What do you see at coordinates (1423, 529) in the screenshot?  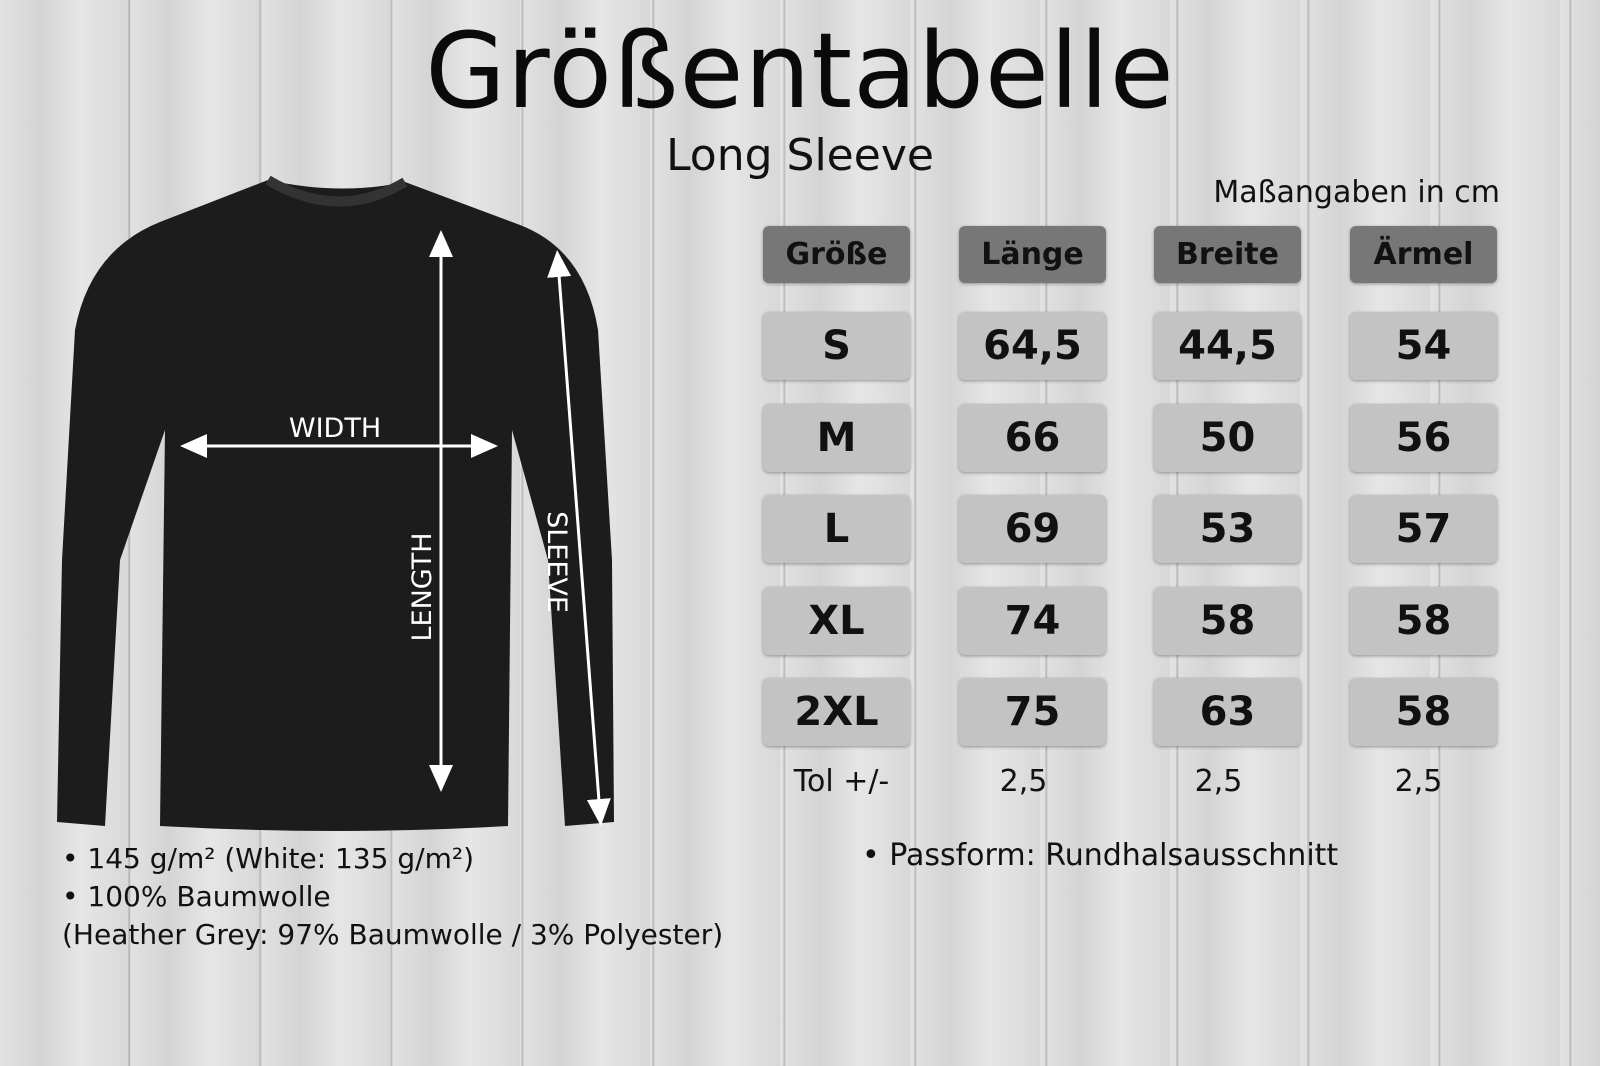 I see `cell-sleeve: 57` at bounding box center [1423, 529].